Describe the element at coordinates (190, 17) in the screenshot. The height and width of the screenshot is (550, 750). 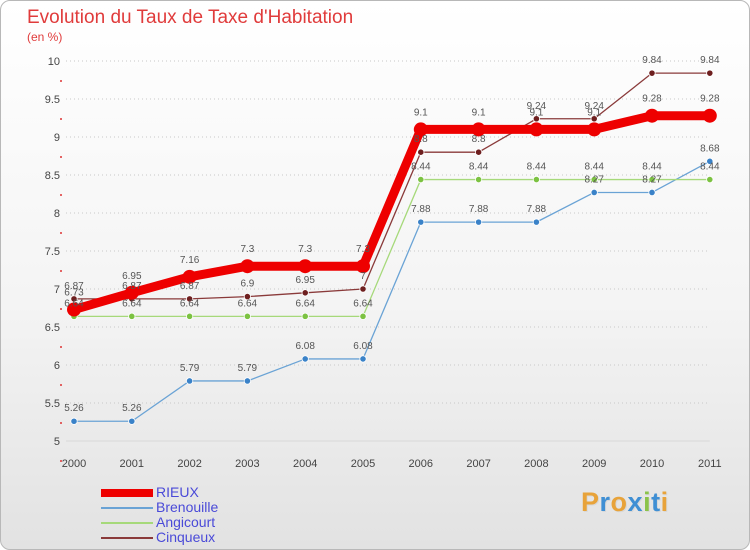
I see `chart-title: Evolution du Taux de Taxe d'Habitation` at that location.